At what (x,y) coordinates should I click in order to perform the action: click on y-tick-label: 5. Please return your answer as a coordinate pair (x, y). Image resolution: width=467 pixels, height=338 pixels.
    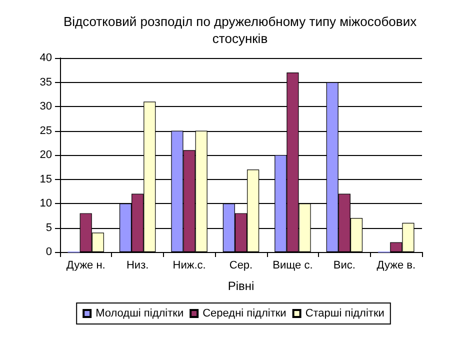
    Looking at the image, I should click on (49, 228).